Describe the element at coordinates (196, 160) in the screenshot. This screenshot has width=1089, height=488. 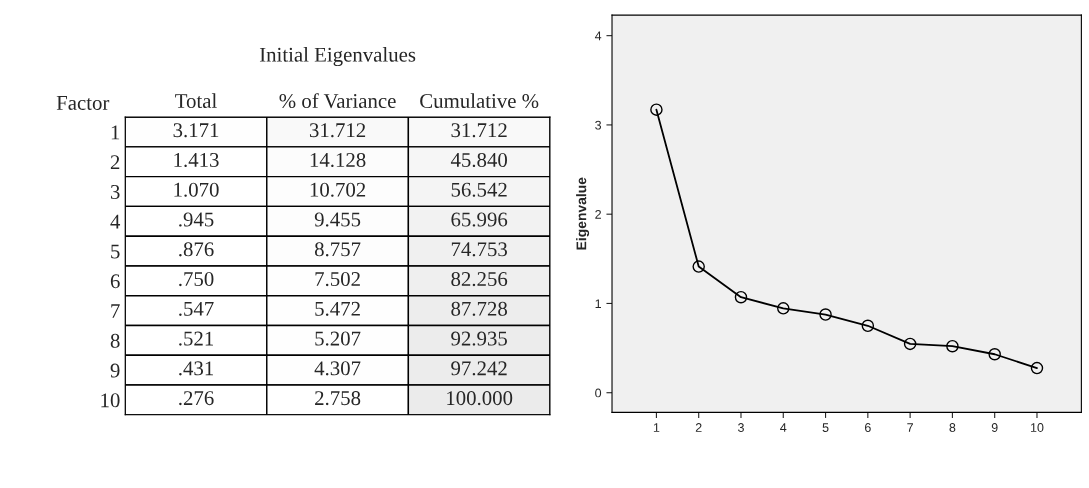
I see `data-label: 1.413` at that location.